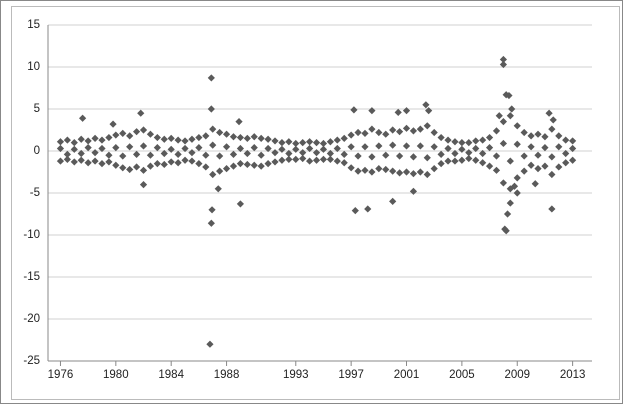  I want to click on x-tick-label: 1997, so click(351, 375).